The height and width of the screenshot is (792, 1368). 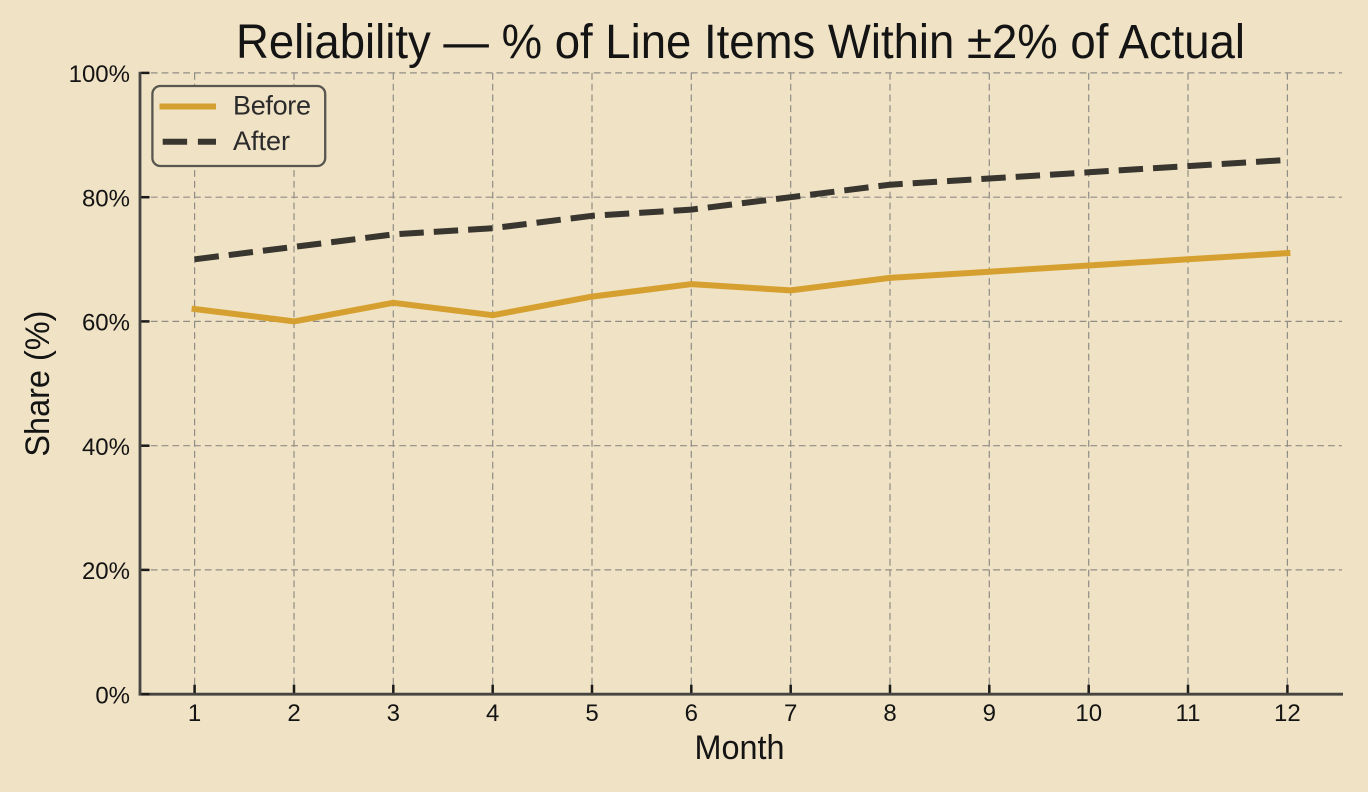 What do you see at coordinates (1088, 713) in the screenshot?
I see `svg-text: 10` at bounding box center [1088, 713].